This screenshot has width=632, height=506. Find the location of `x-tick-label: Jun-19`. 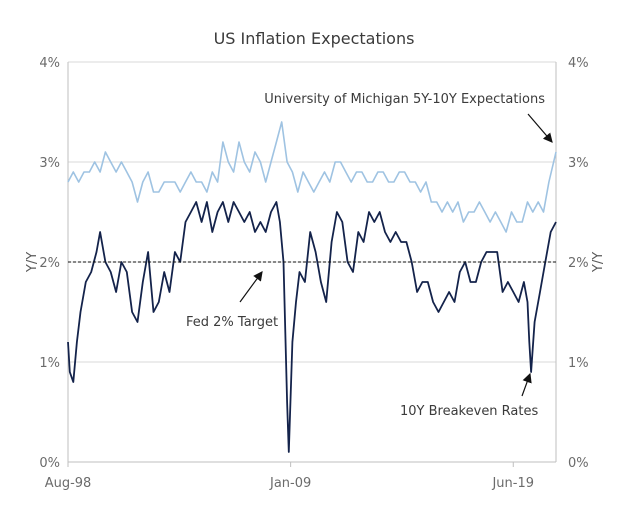

x-tick-label: Jun-19 is located at coordinates (512, 483).